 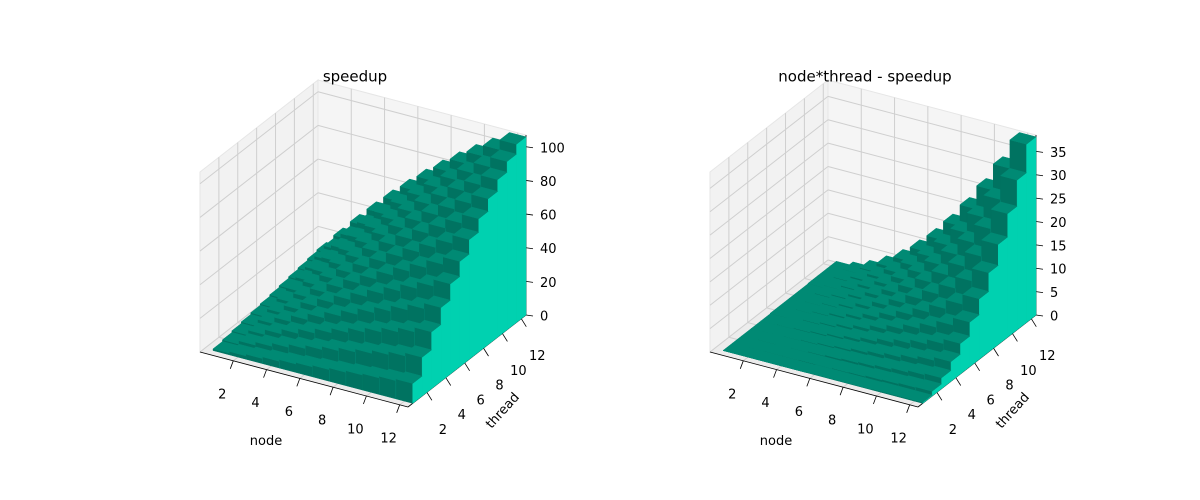 I want to click on z-tick-label: 80, so click(x=548, y=182).